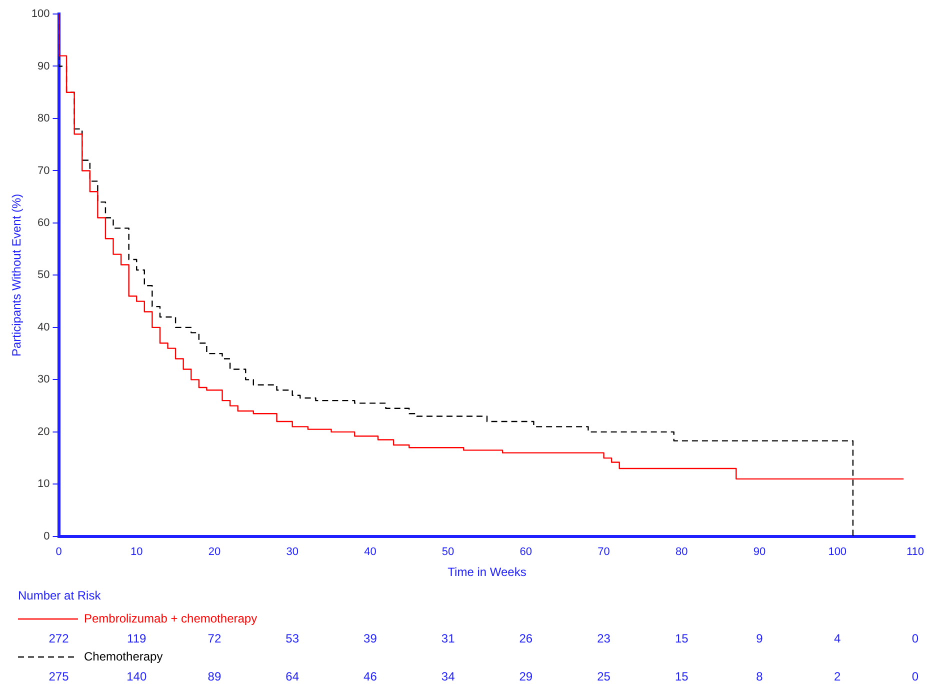 Image resolution: width=927 pixels, height=684 pixels. I want to click on text: 26, so click(526, 638).